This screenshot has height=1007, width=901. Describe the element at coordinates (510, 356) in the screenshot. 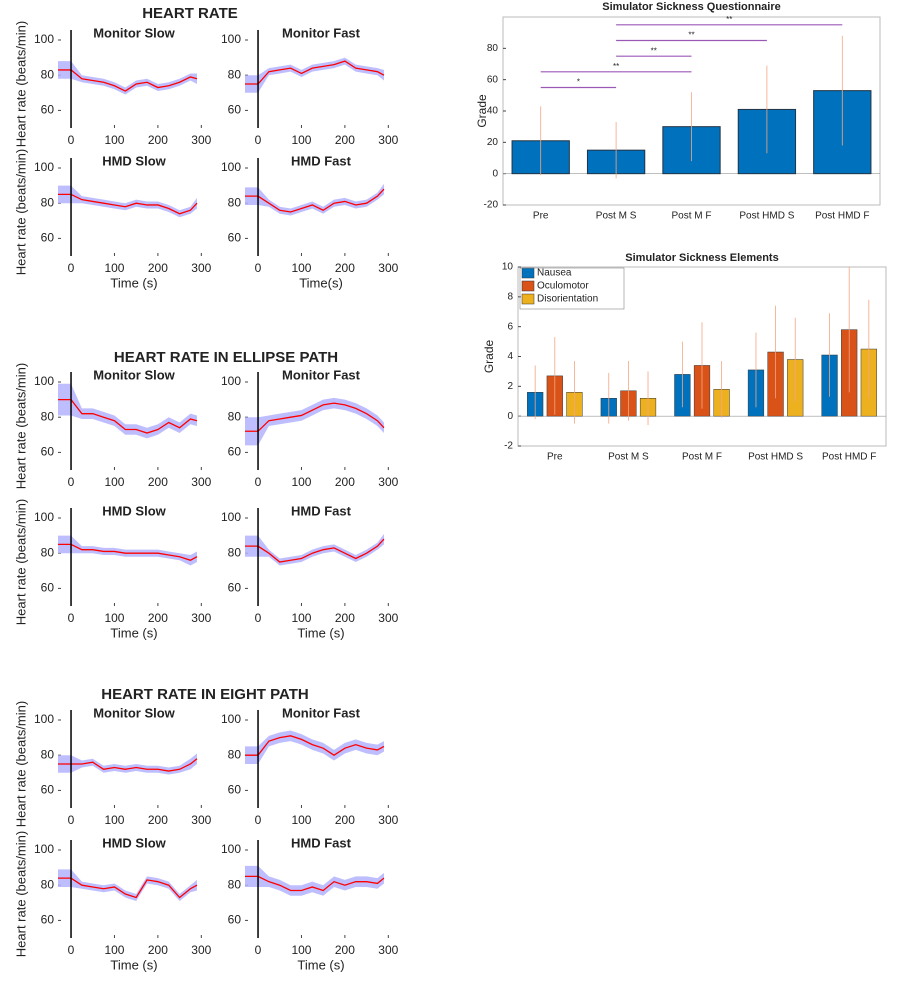

I see `y-tick-label: 4` at that location.